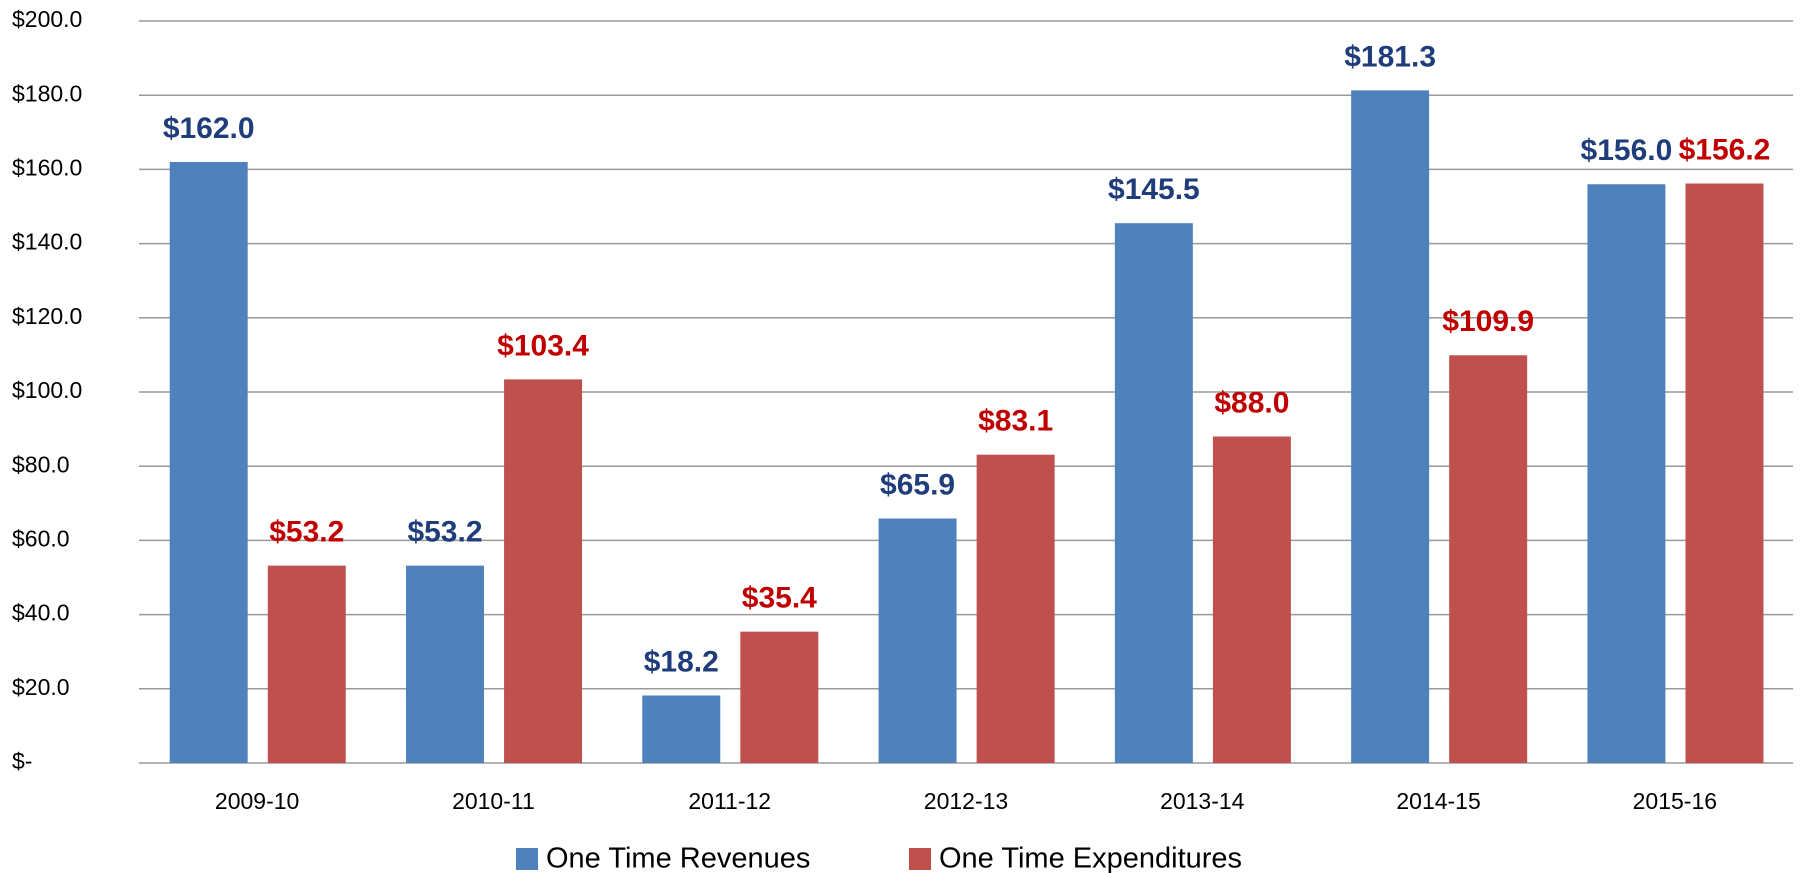 The width and height of the screenshot is (1811, 873). I want to click on legend-label: One Time Expenditures, so click(1090, 858).